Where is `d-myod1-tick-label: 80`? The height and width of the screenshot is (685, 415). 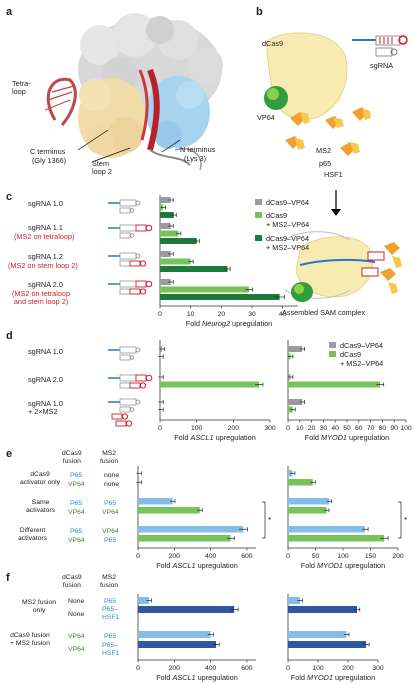
d-myod1-tick-label: 80 is located at coordinates (383, 428).